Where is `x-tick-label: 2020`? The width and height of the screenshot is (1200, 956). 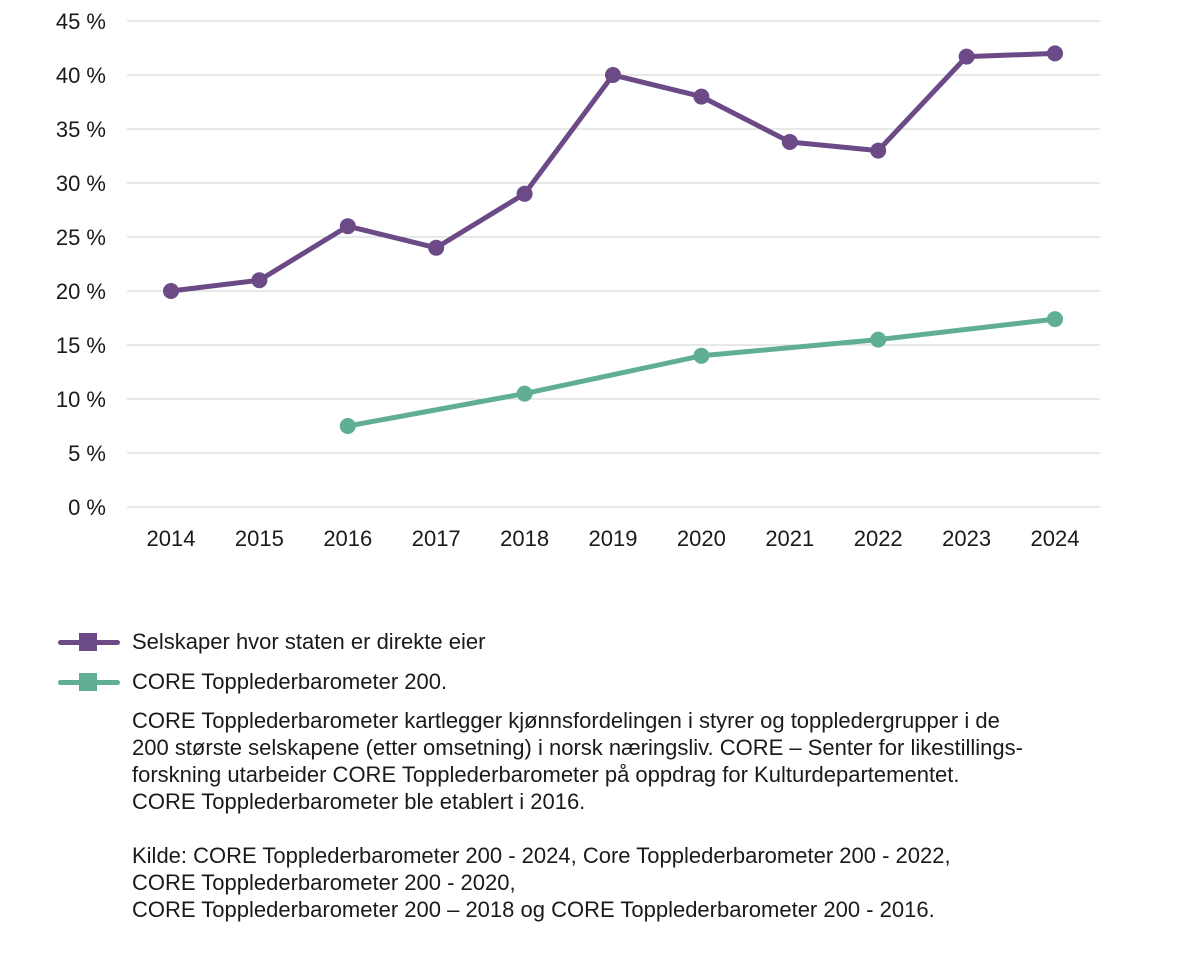 x-tick-label: 2020 is located at coordinates (701, 538).